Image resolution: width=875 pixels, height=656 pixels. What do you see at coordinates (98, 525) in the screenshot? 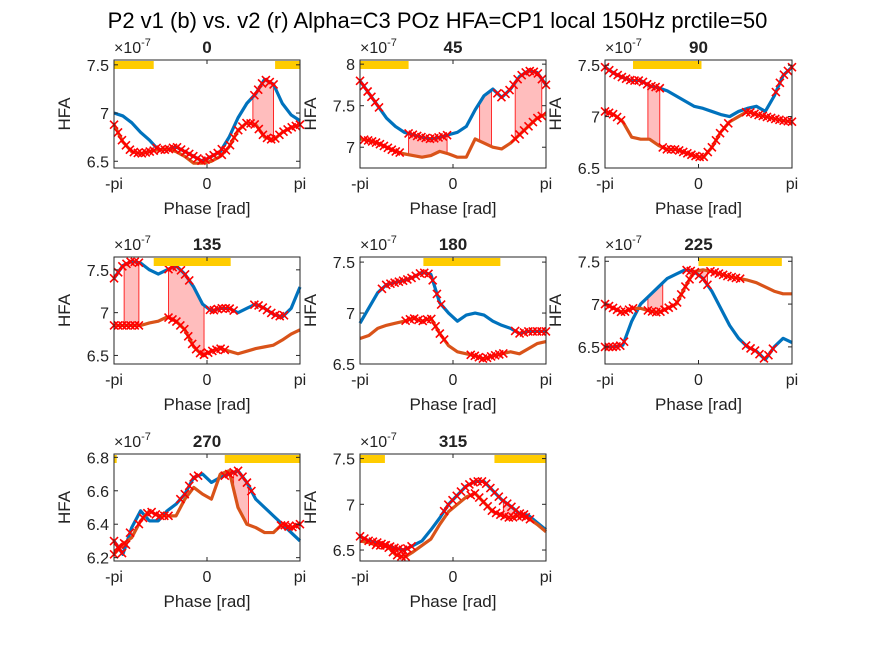
I see `y-tick-label: 6.4` at bounding box center [98, 525].